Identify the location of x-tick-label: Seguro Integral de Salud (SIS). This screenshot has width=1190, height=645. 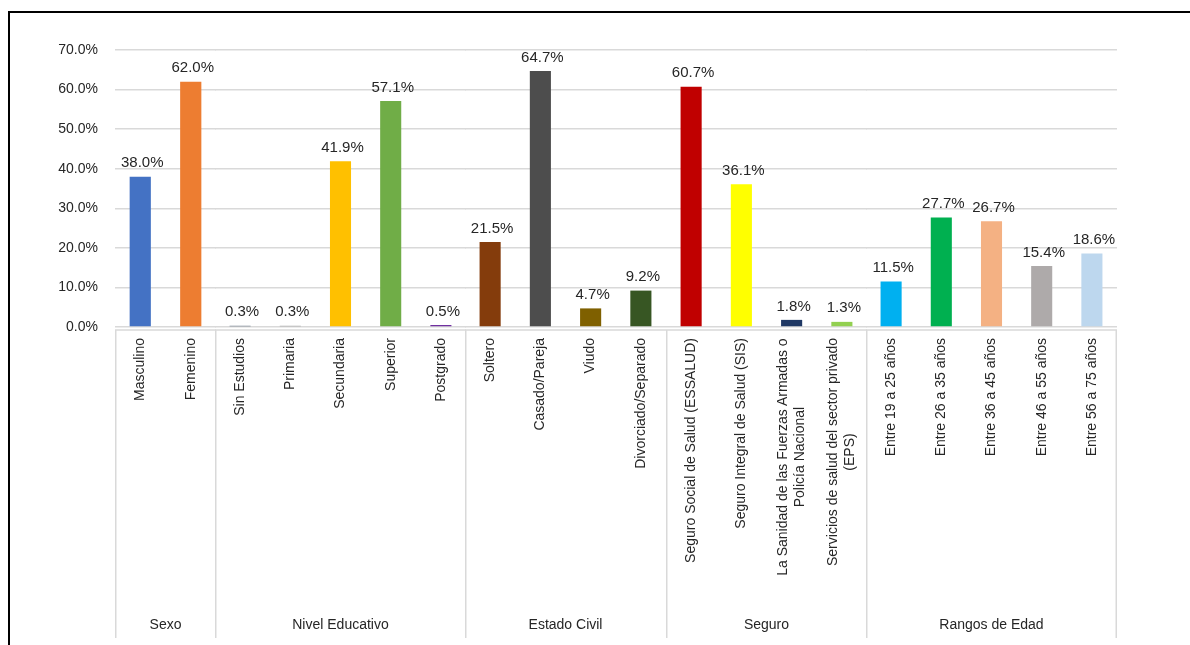
(739, 433).